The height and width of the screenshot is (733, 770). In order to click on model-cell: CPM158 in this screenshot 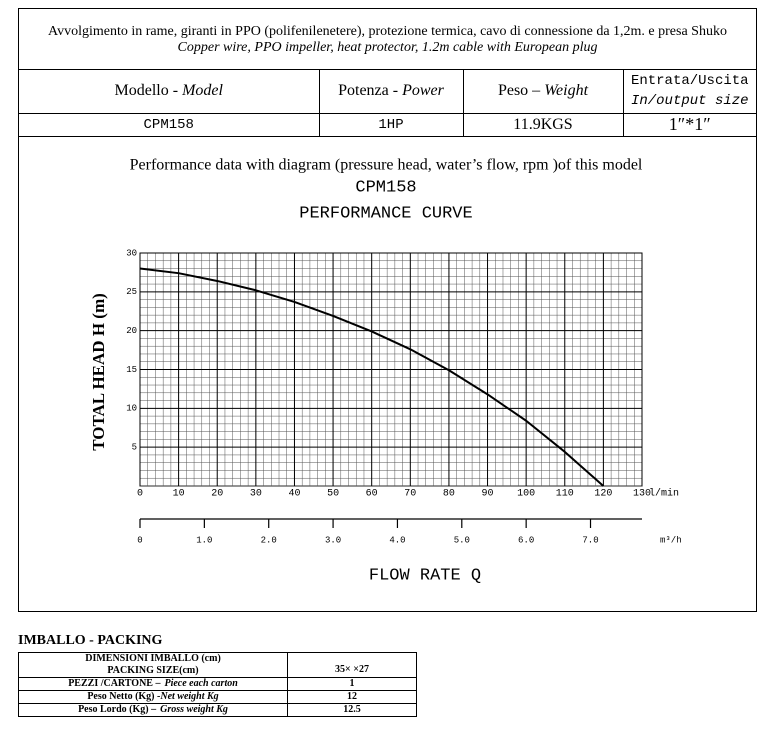, I will do `click(169, 124)`.